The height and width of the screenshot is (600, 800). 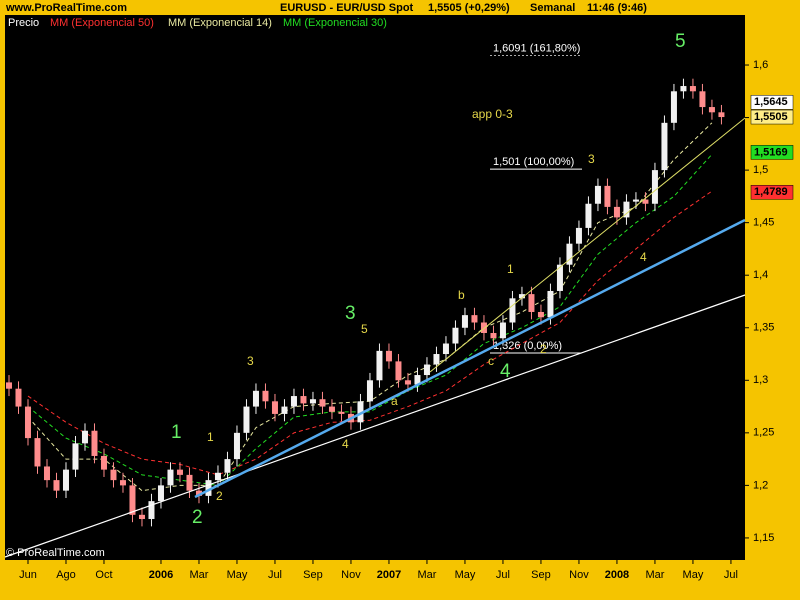 What do you see at coordinates (55, 553) in the screenshot?
I see `footer: © ProRealTime.com` at bounding box center [55, 553].